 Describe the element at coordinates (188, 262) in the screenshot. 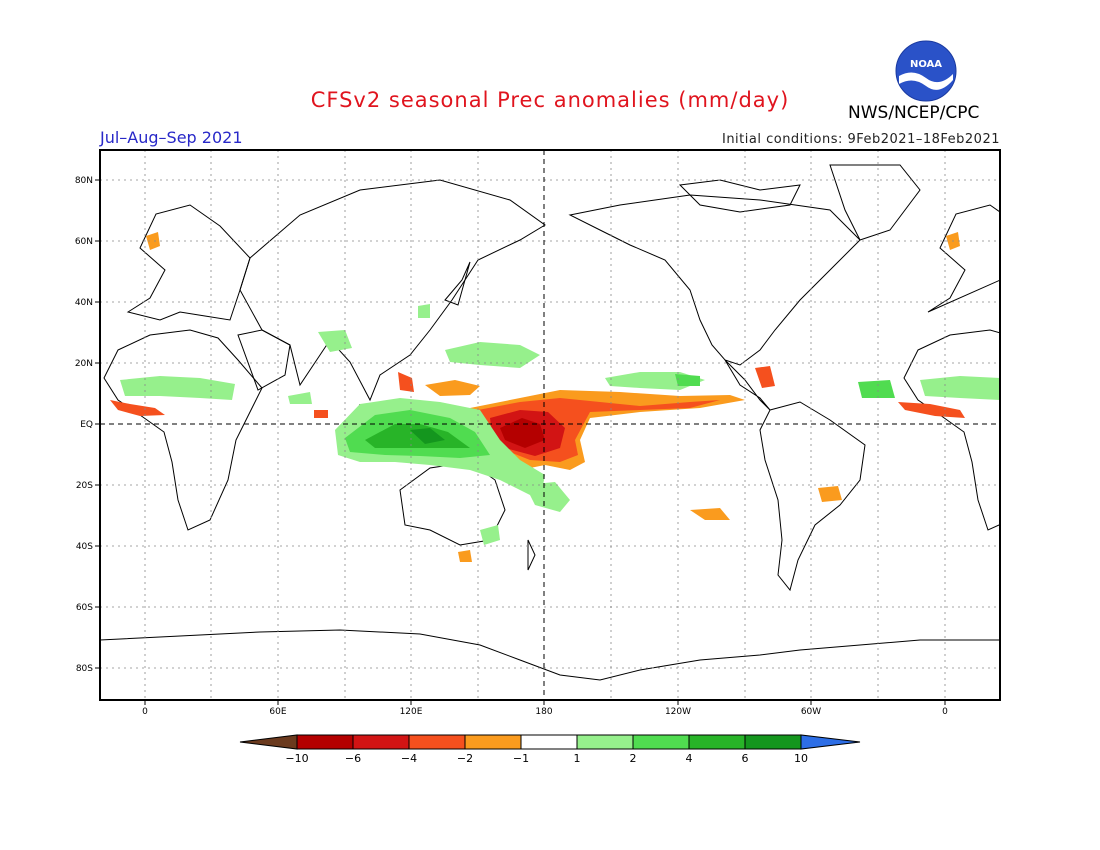

I see `europe-outline` at that location.